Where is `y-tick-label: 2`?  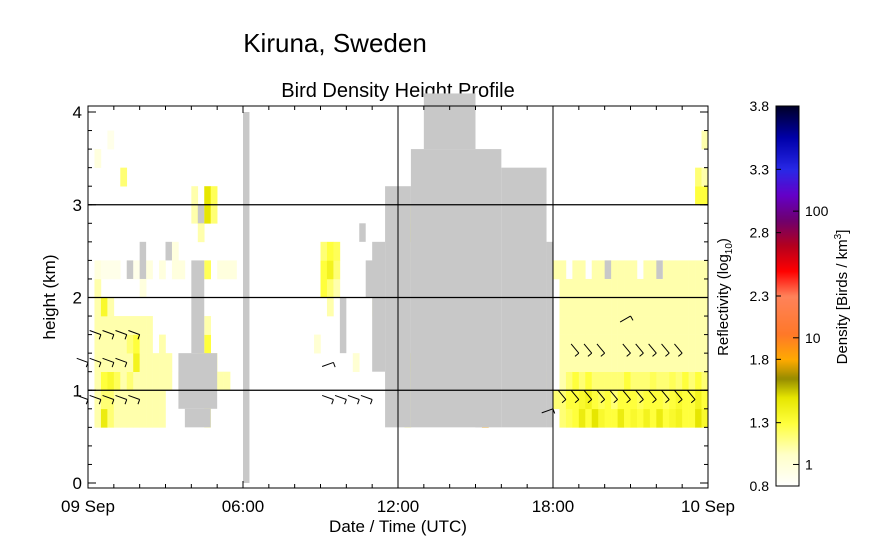
y-tick-label: 2 is located at coordinates (77, 298).